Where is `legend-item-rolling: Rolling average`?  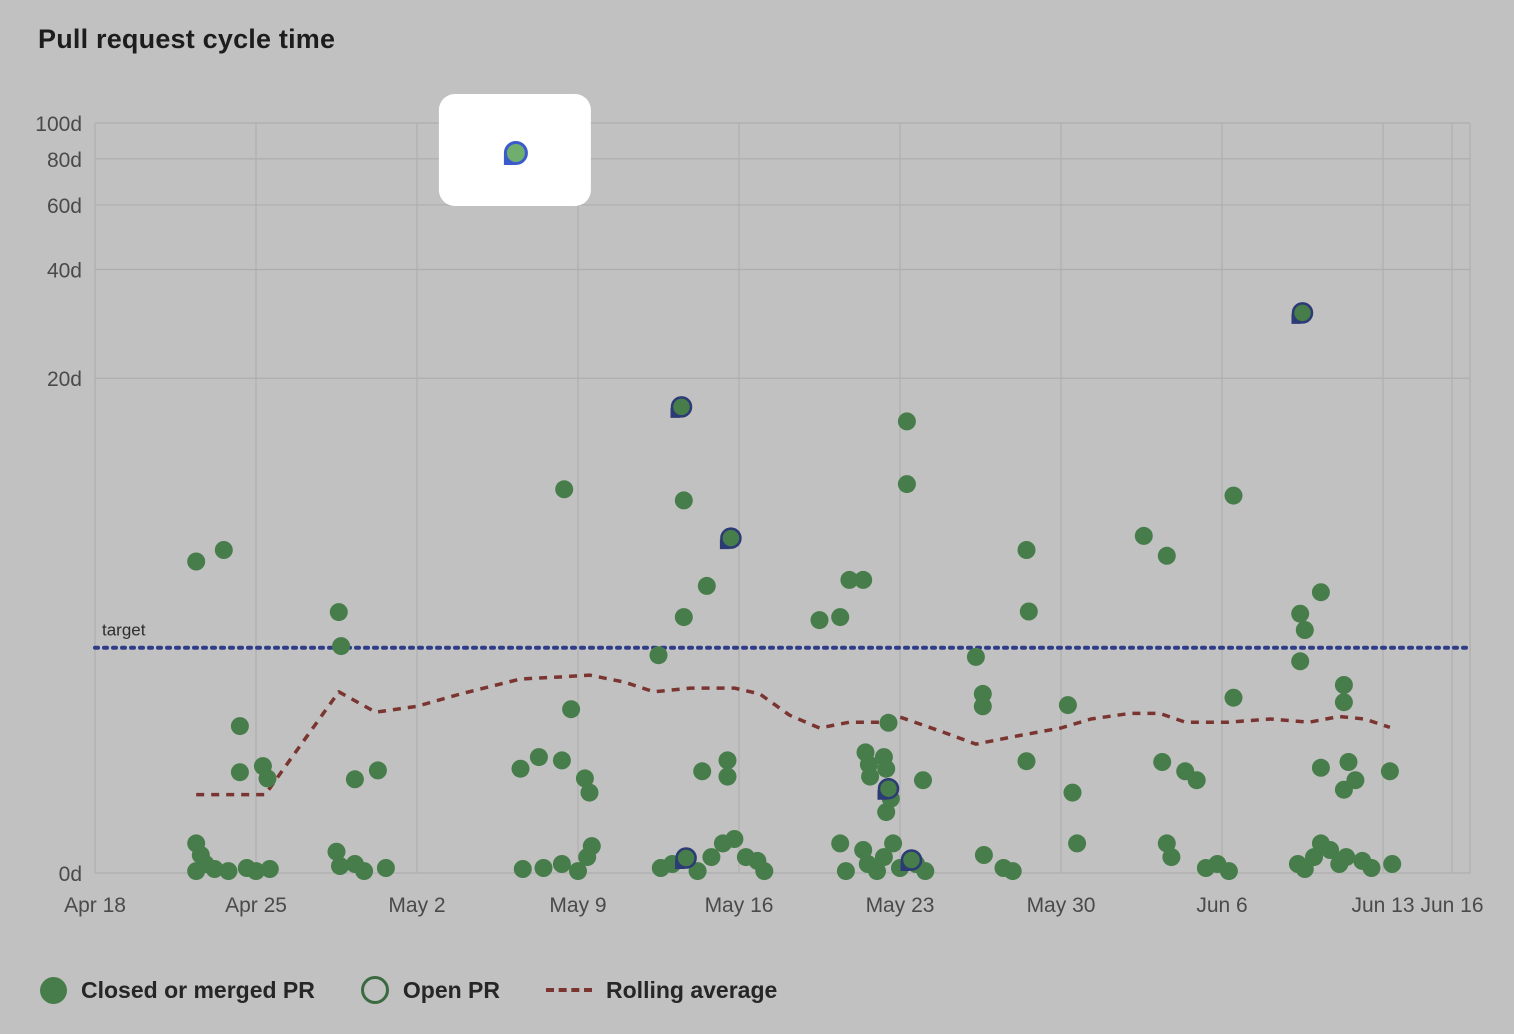
legend-item-rolling: Rolling average is located at coordinates (661, 990).